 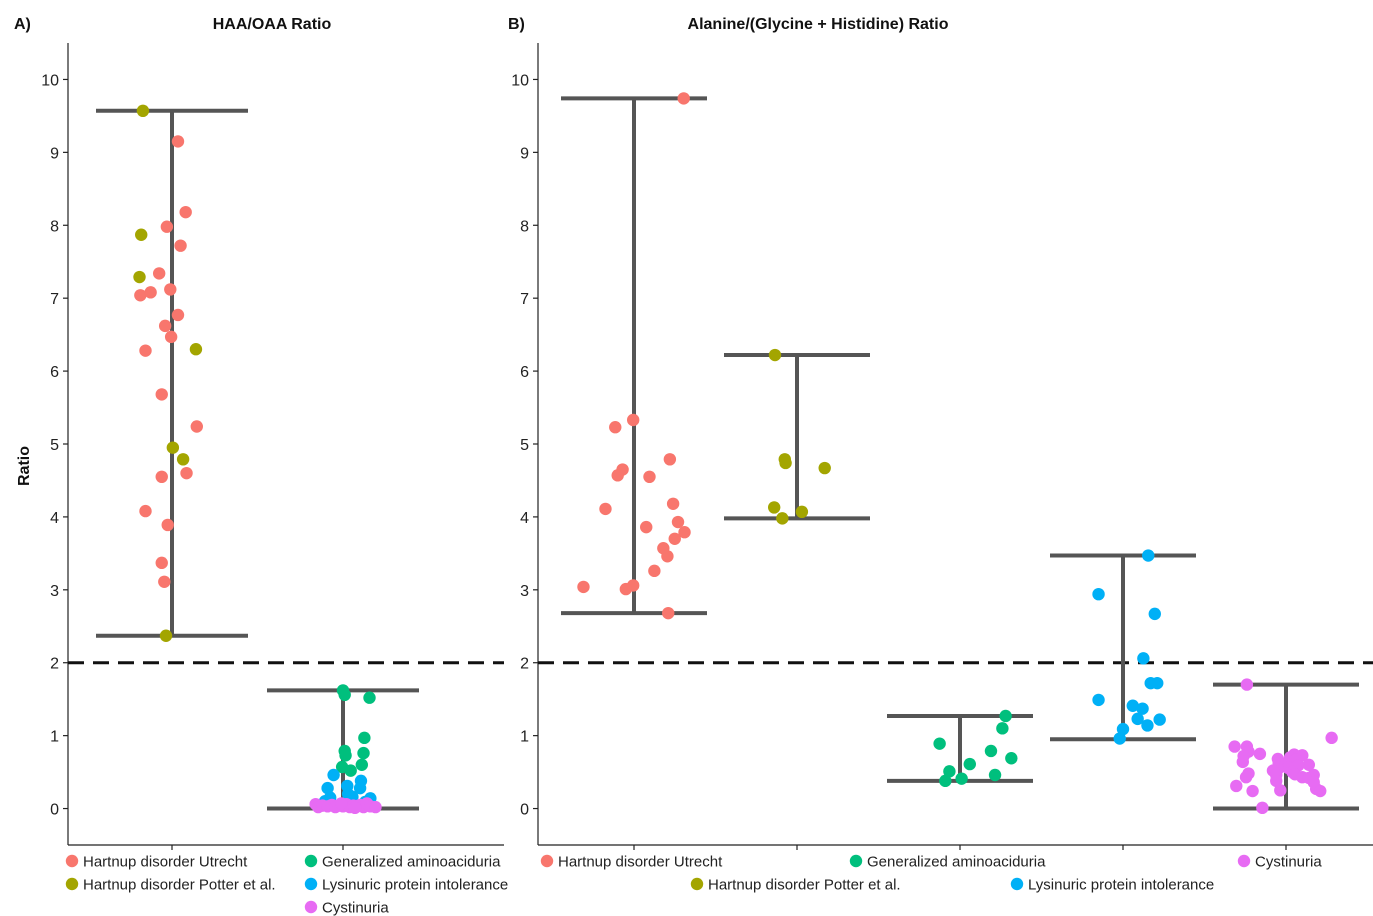 What do you see at coordinates (54, 299) in the screenshot?
I see `panel-a-y-tick-label: 7` at bounding box center [54, 299].